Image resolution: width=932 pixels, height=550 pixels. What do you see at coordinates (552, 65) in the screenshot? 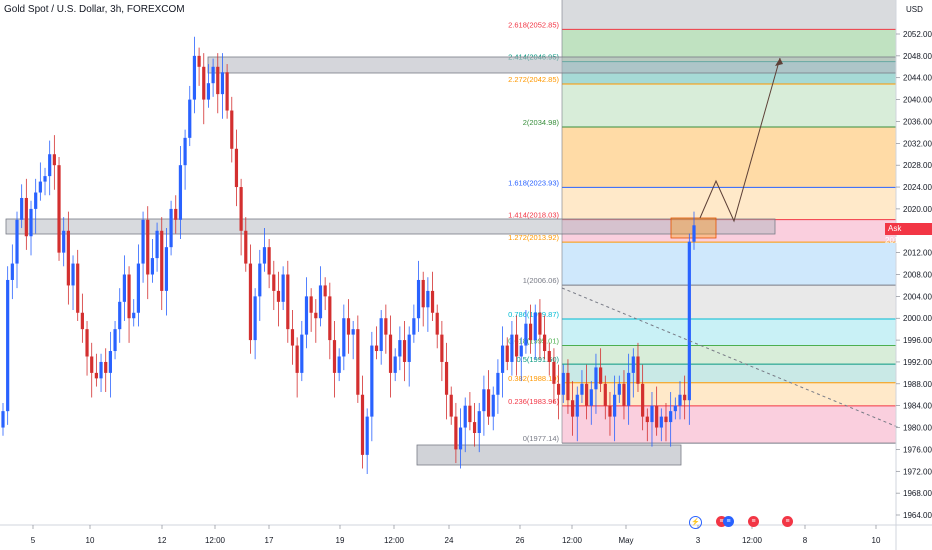
I see `resistance-zone-top` at bounding box center [552, 65].